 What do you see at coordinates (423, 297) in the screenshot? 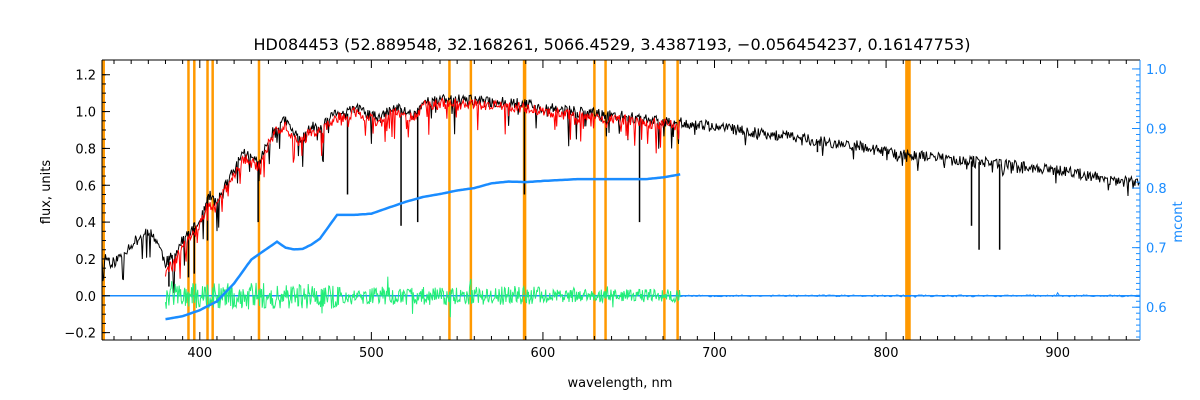
I see `residual-line` at bounding box center [423, 297].